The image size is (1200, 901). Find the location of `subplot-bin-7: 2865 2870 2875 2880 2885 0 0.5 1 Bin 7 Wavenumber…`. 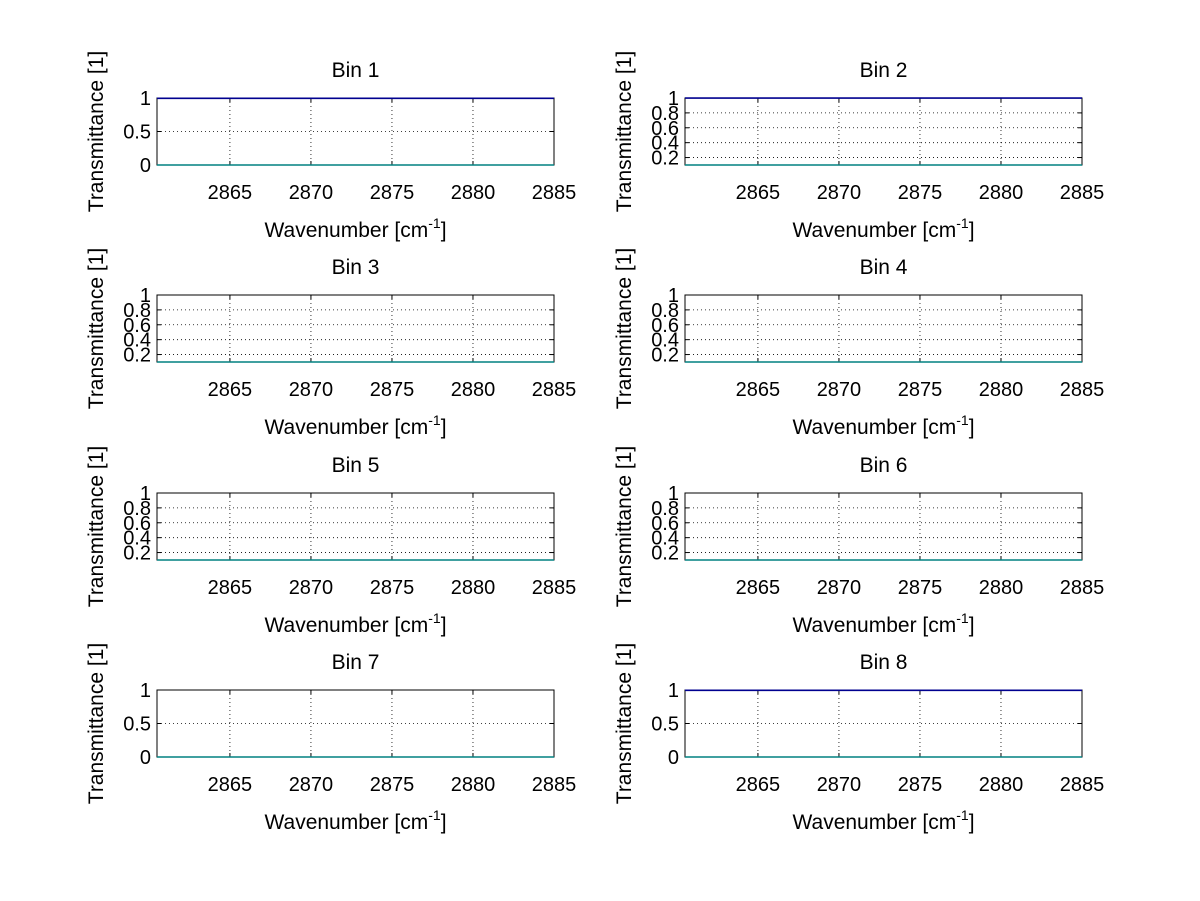

subplot-bin-7: 2865 2870 2875 2880 2885 0 0.5 1 Bin 7 Wavenumber… is located at coordinates (330, 738).